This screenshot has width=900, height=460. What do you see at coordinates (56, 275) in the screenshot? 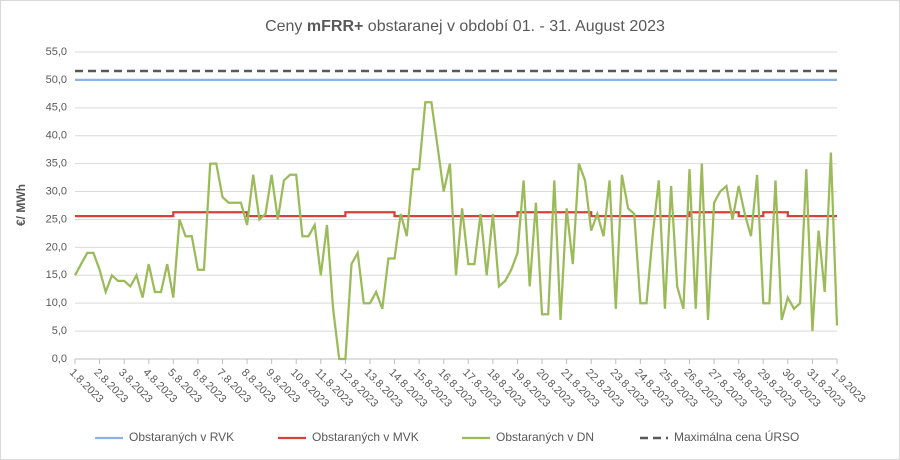
I see `y-tick-label: 15,0` at bounding box center [56, 275].